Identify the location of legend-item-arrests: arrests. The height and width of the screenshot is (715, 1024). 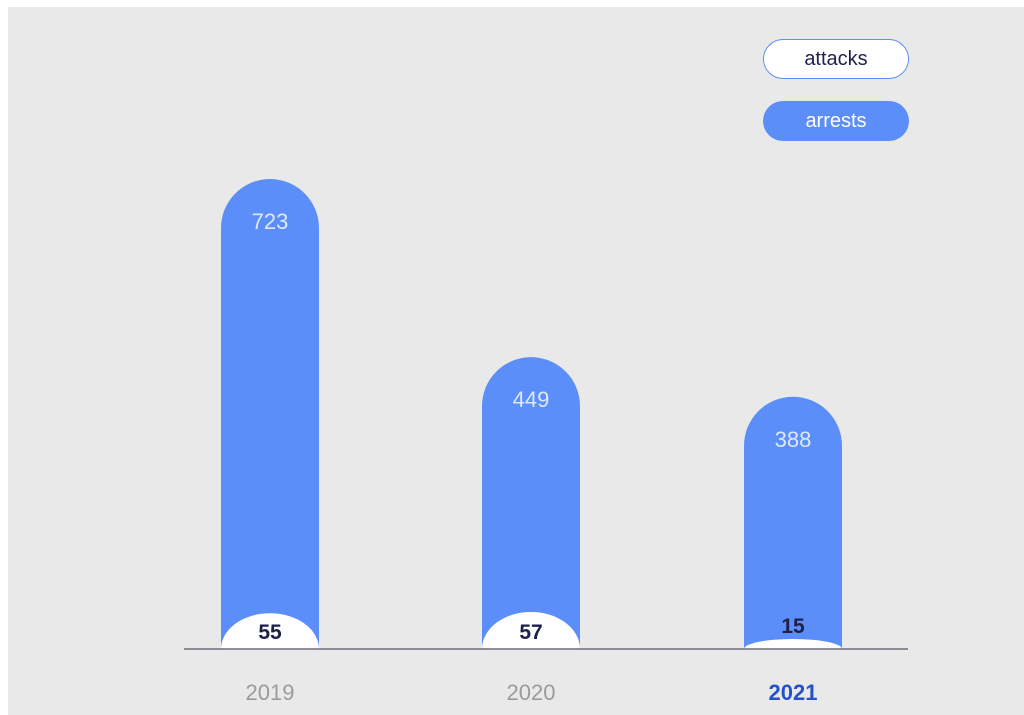
(836, 121).